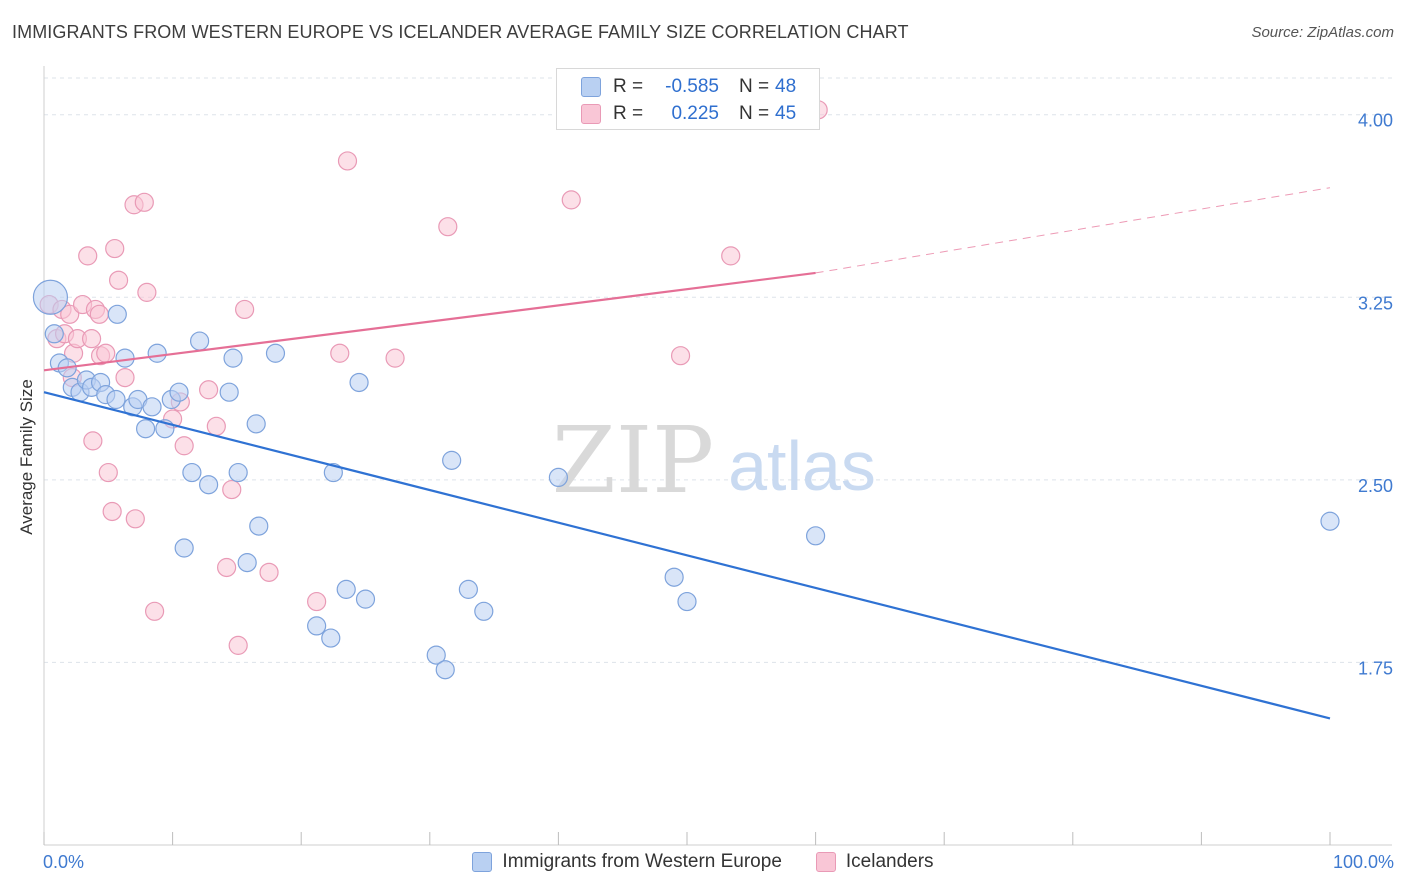 The image size is (1406, 892). What do you see at coordinates (1322, 32) in the screenshot?
I see `source-credit: Source: ZipAtlas.com` at bounding box center [1322, 32].